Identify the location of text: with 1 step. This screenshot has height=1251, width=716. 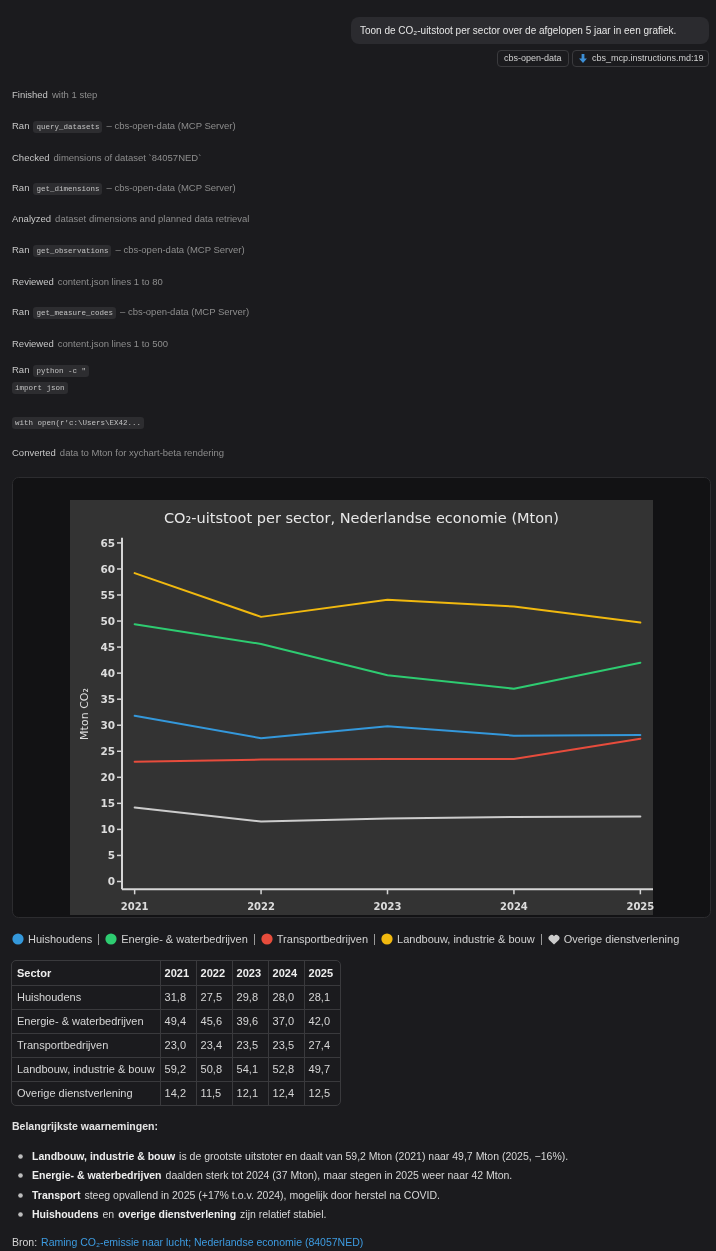
(74, 94).